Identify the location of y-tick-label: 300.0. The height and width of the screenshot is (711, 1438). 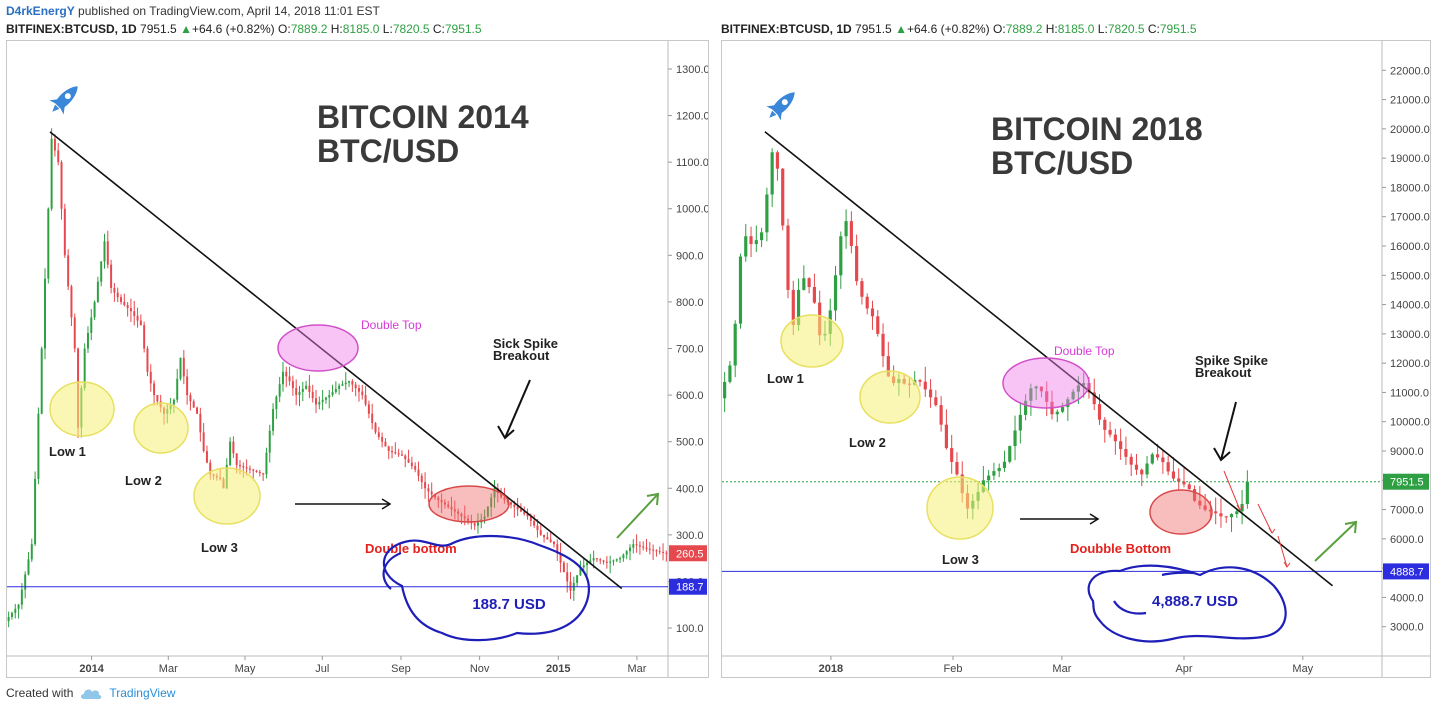
(690, 536).